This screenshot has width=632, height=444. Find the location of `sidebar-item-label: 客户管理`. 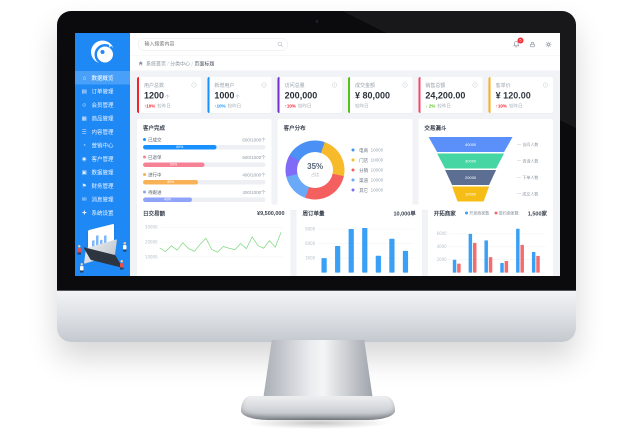

sidebar-item-label: 客户管理 is located at coordinates (102, 159).